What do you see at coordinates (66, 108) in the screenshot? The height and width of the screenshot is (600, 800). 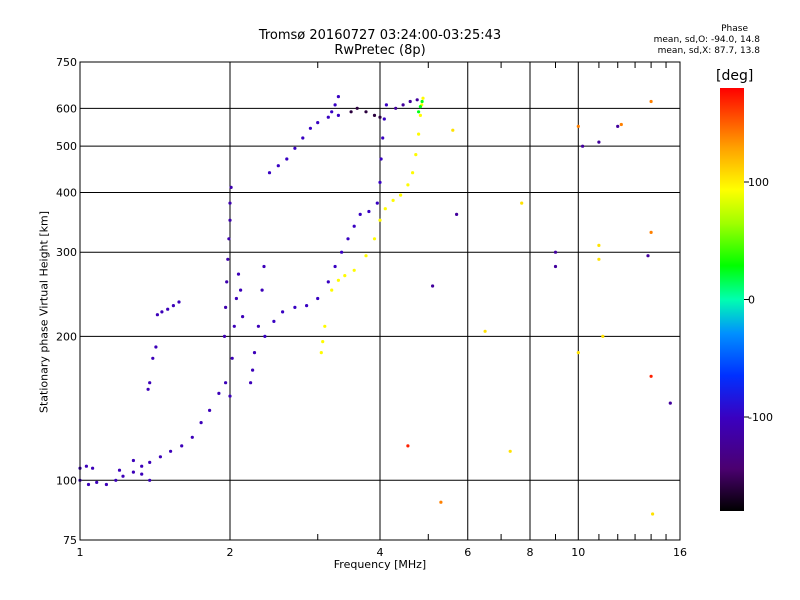 I see `y-tick-label: 600` at bounding box center [66, 108].